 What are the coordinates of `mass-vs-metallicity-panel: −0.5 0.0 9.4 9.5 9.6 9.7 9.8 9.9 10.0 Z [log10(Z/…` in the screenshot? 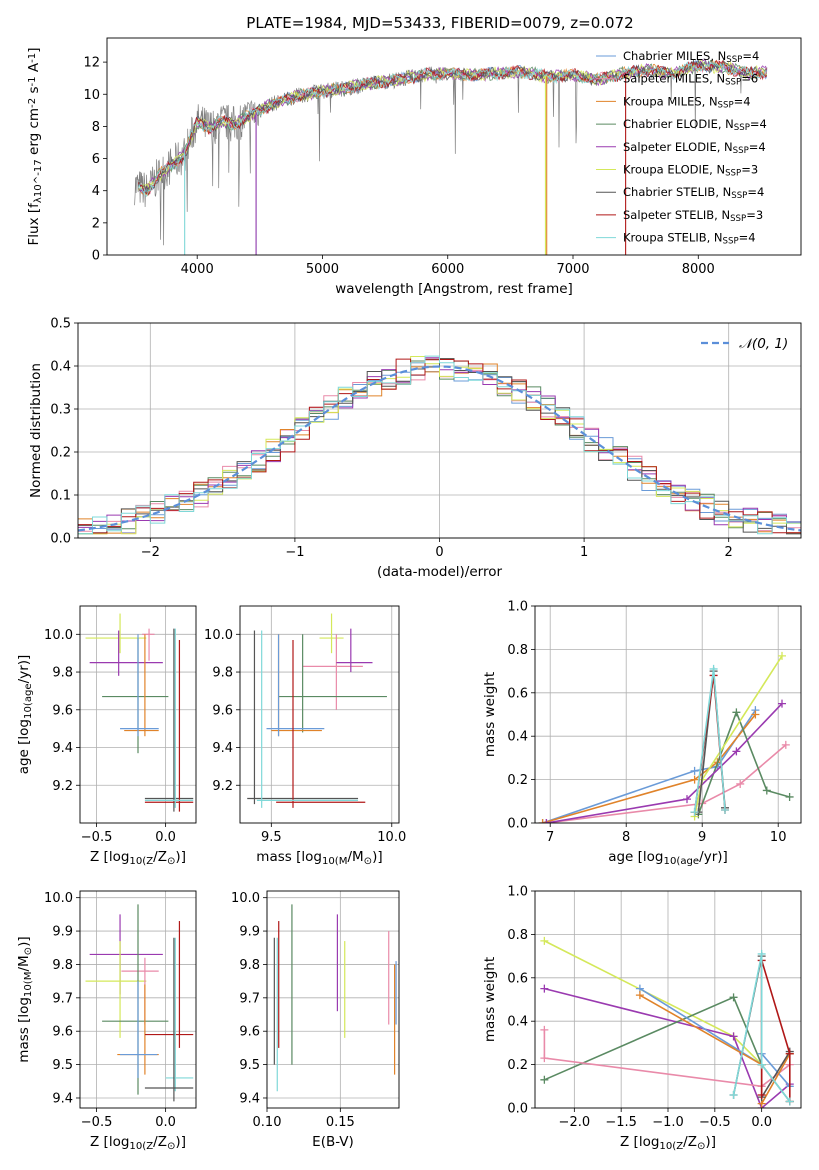 It's located at (106, 1021).